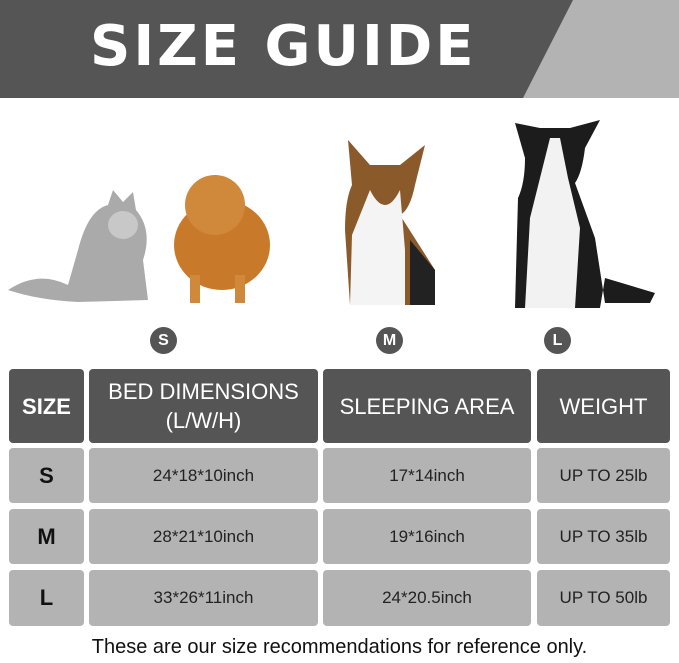 The width and height of the screenshot is (679, 663). I want to click on row-s-weight: UP TO 25lb, so click(603, 475).